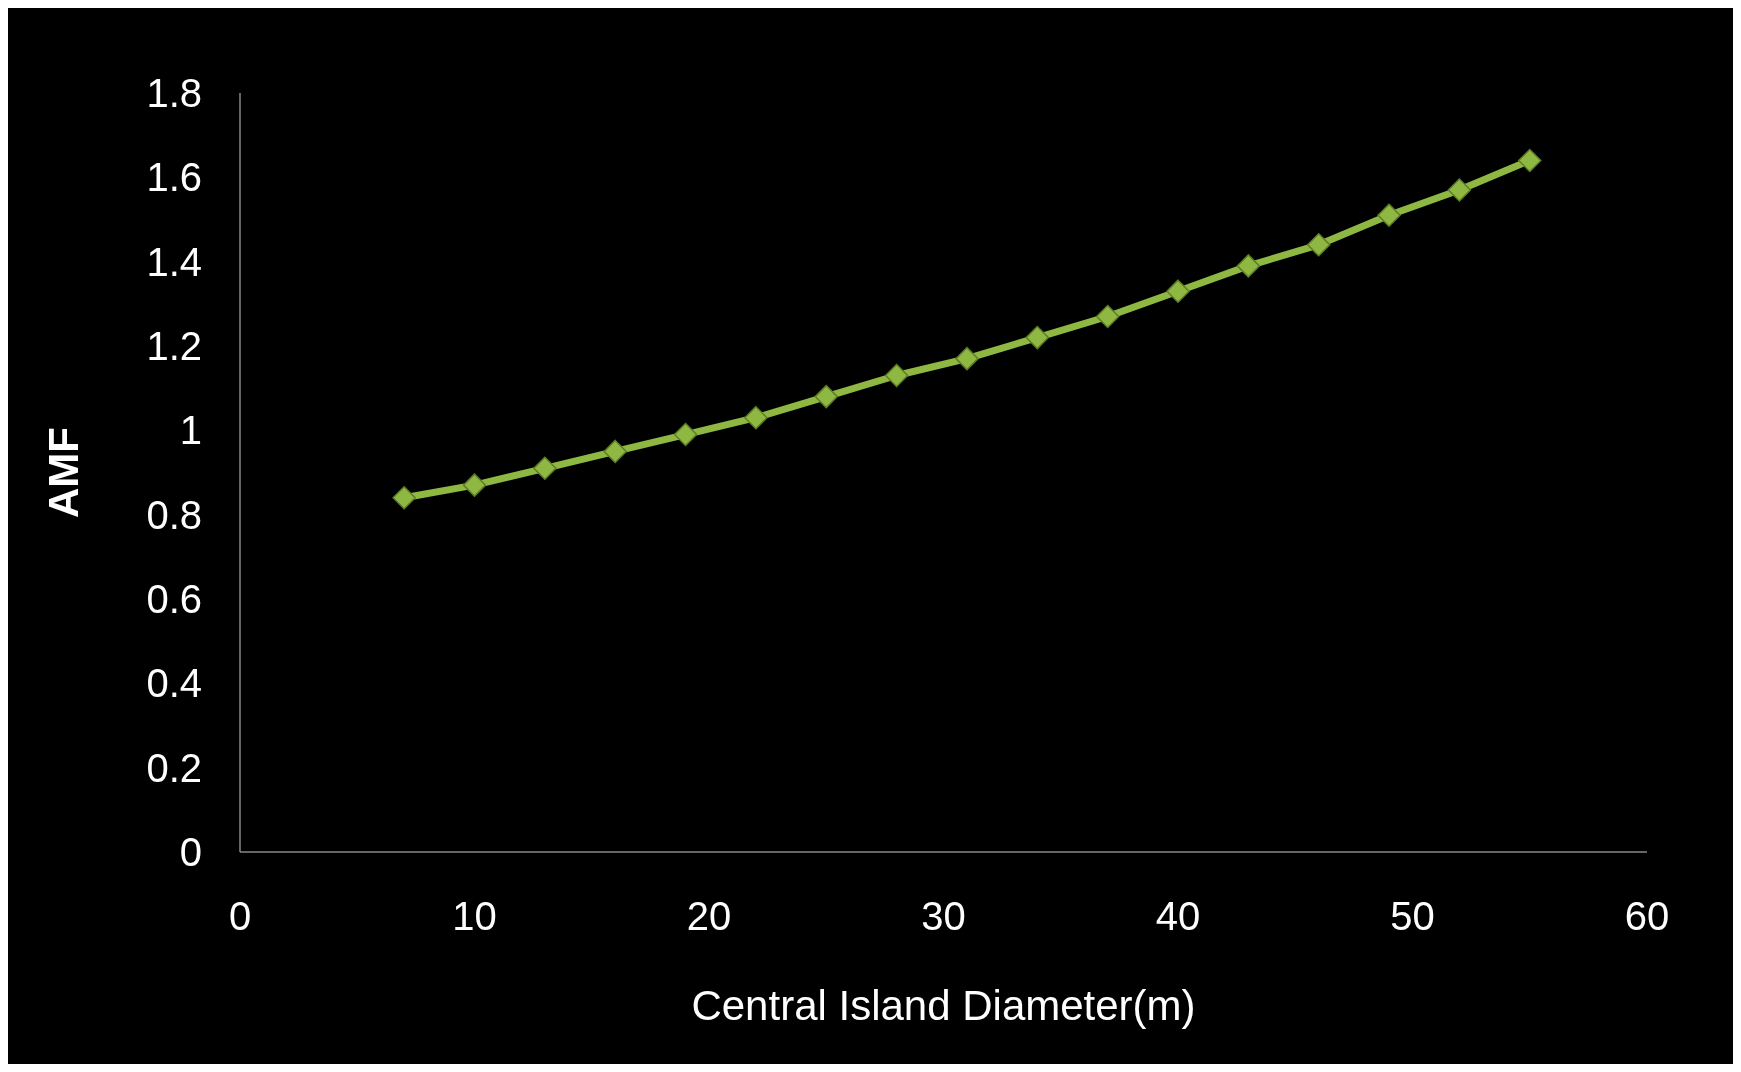 This screenshot has height=1072, width=1741. Describe the element at coordinates (174, 767) in the screenshot. I see `y-tick-label: 0.2` at that location.